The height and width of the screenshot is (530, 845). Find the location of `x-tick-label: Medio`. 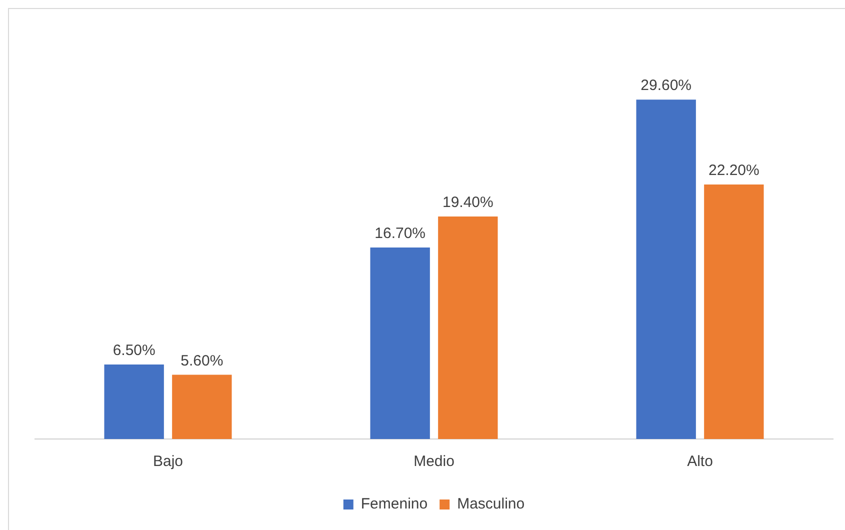

x-tick-label: Medio is located at coordinates (434, 461).